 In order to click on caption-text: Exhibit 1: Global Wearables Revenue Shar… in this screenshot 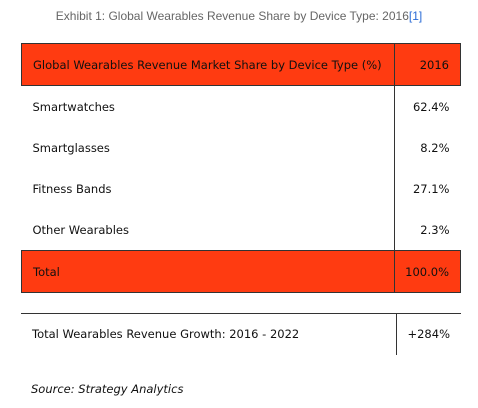, I will do `click(232, 16)`.